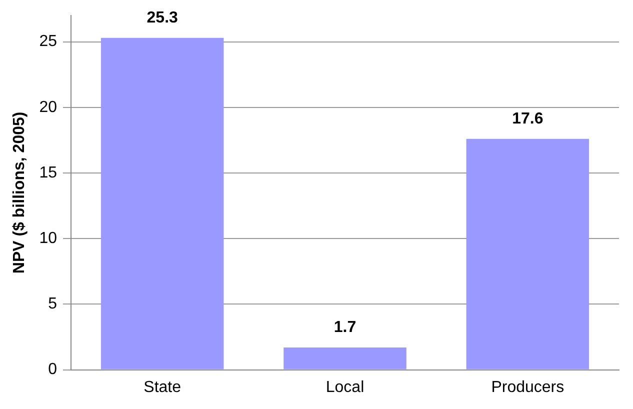 The height and width of the screenshot is (409, 633). I want to click on data-label: 17.6, so click(528, 119).